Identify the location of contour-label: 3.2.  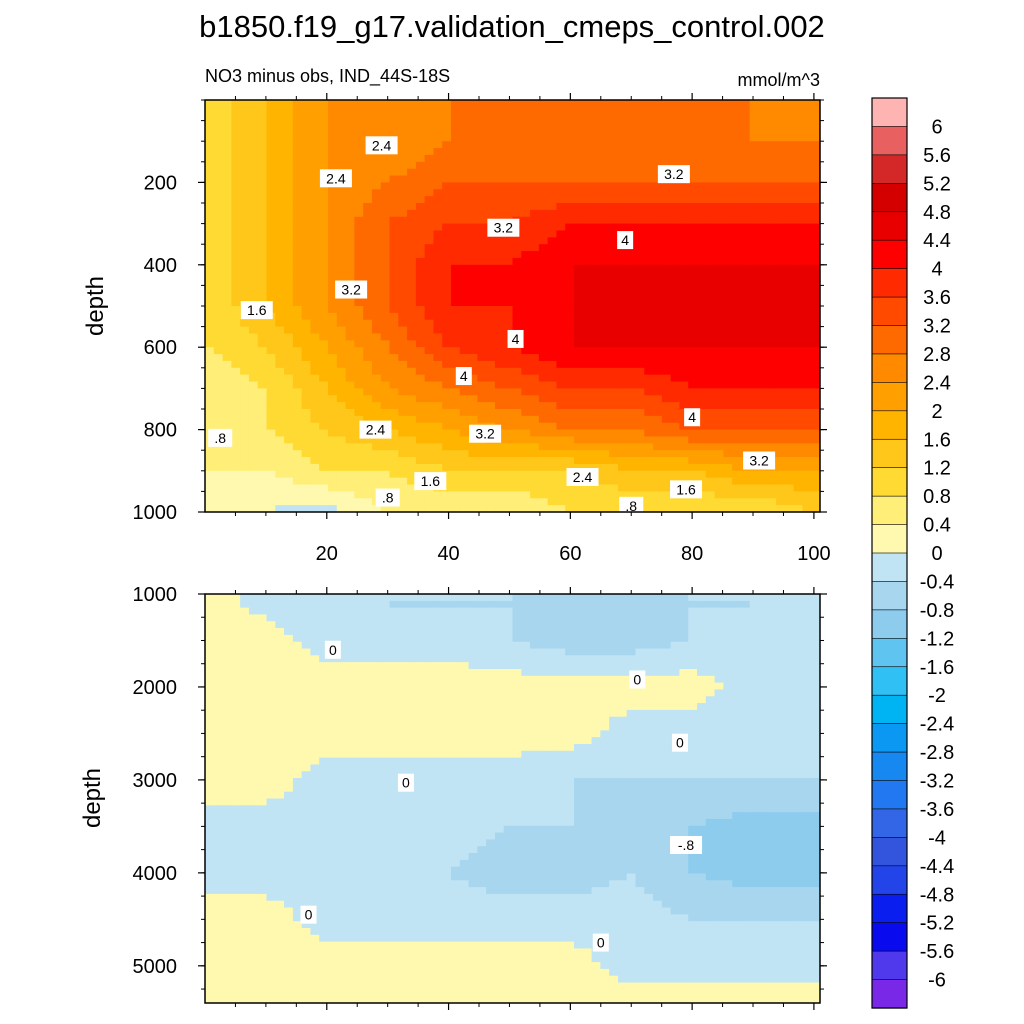
(351, 289).